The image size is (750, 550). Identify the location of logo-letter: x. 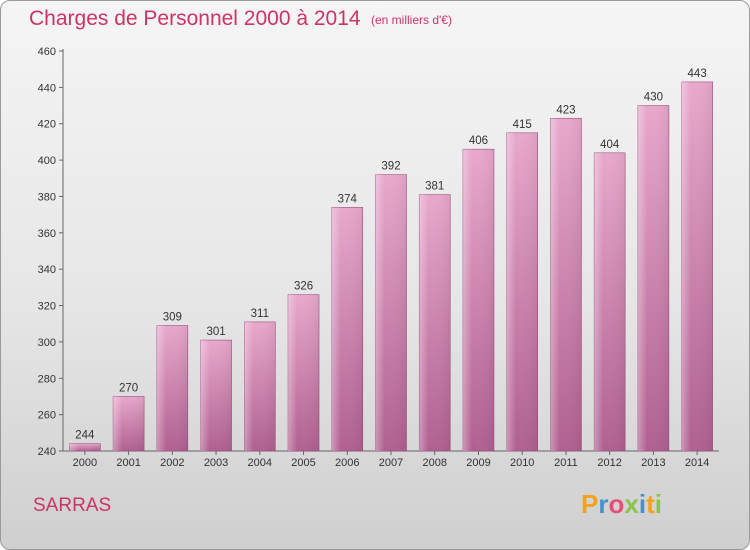
(631, 504).